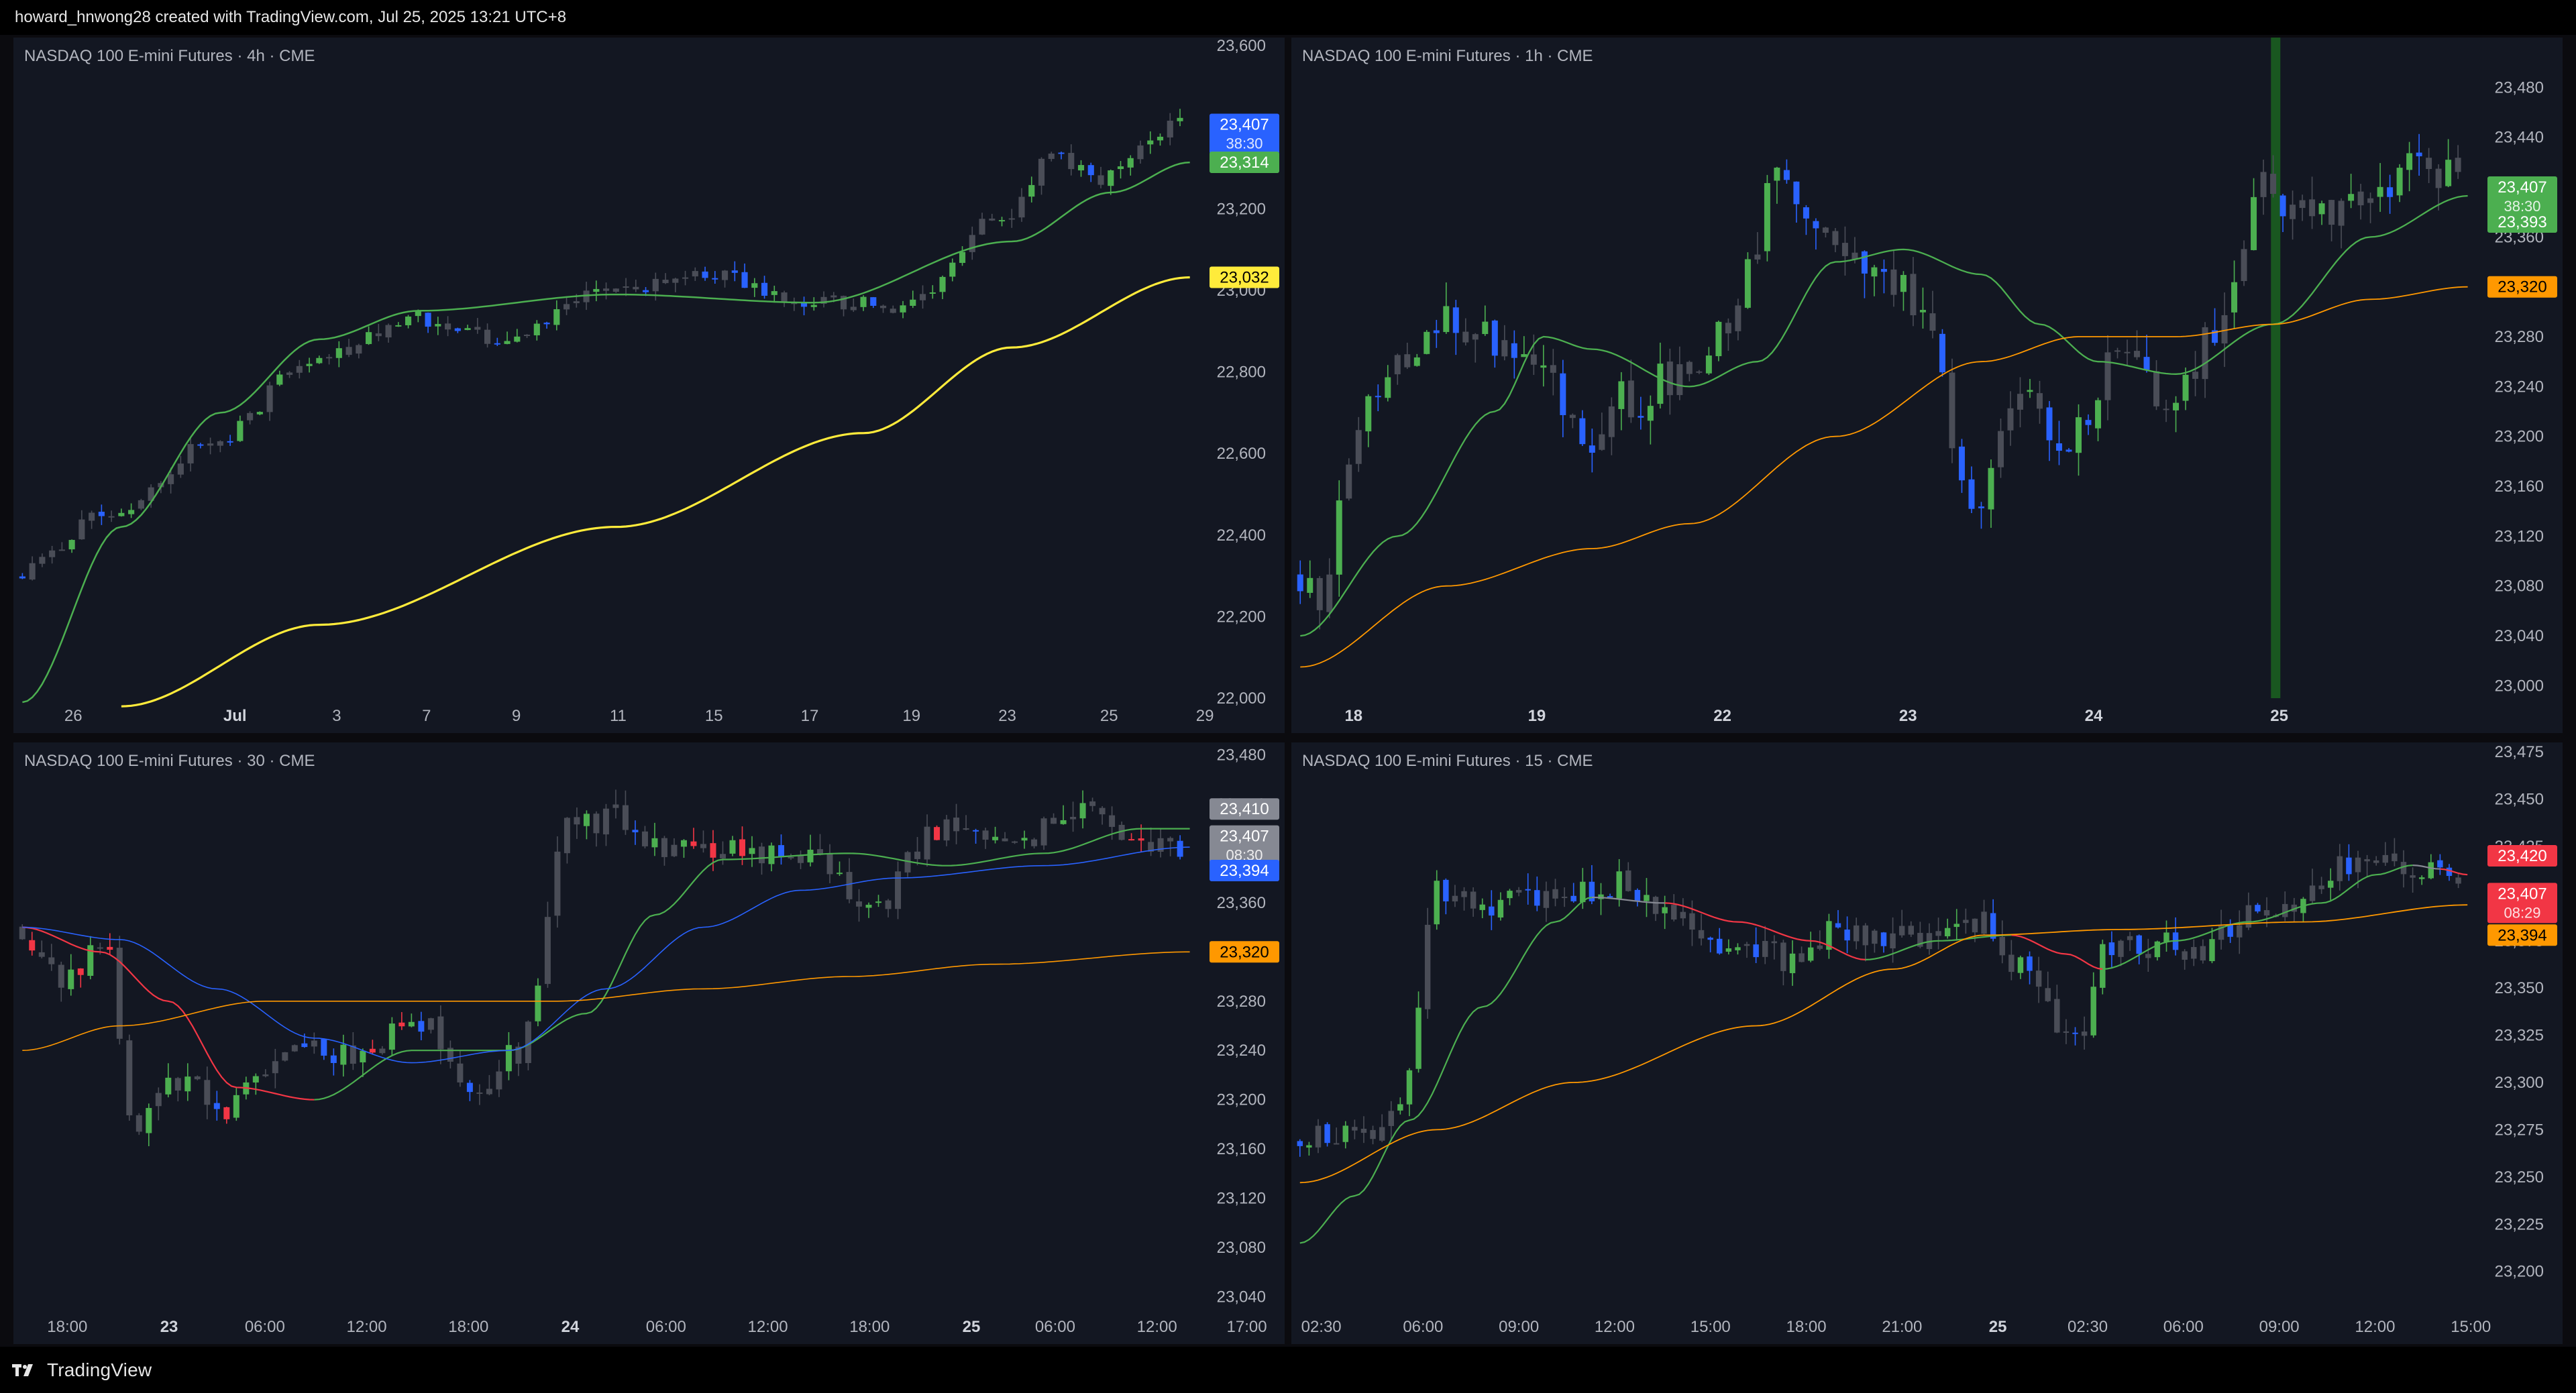 The image size is (2576, 1393). What do you see at coordinates (82, 1371) in the screenshot?
I see `tradingview-brand: TradingView` at bounding box center [82, 1371].